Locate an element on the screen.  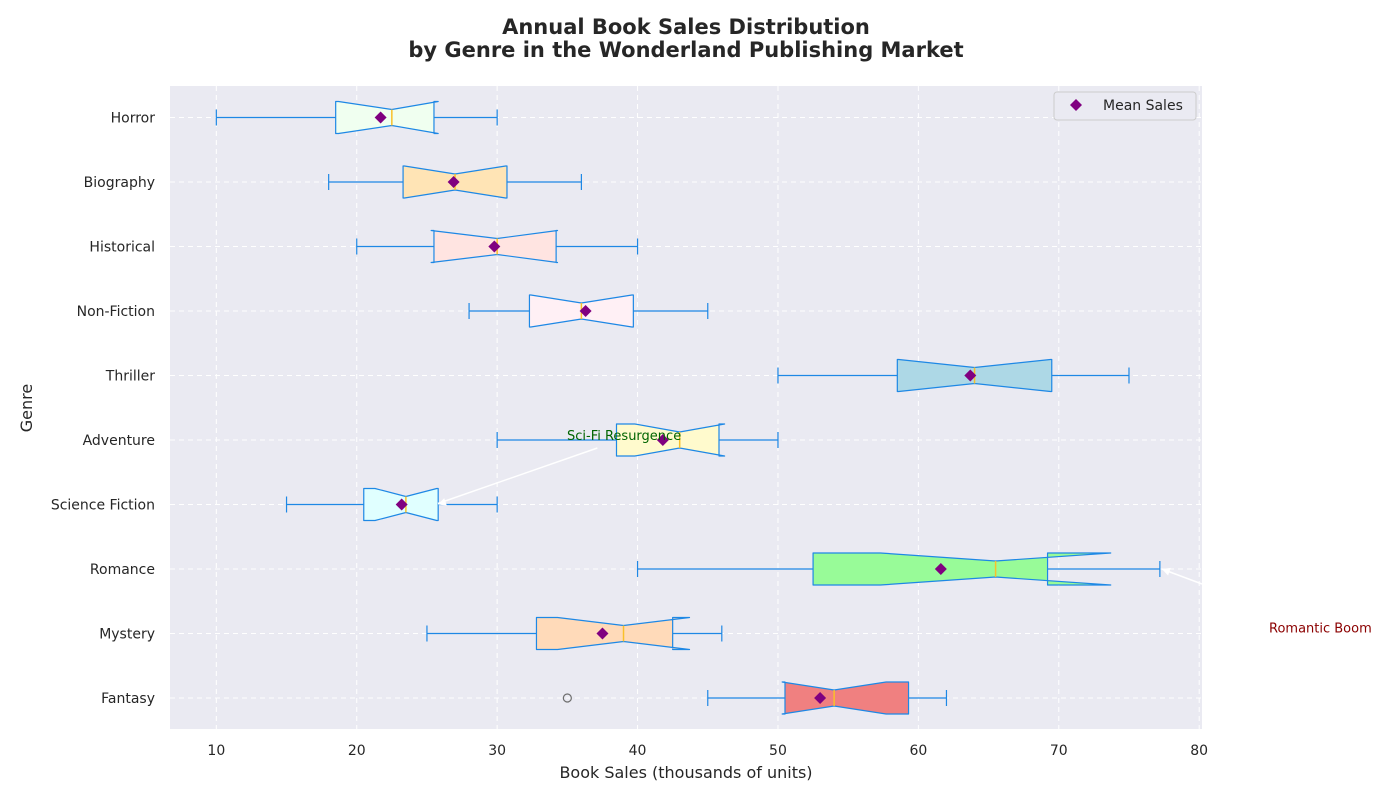
y-tick-label-fantasy: Fantasy is located at coordinates (128, 699).